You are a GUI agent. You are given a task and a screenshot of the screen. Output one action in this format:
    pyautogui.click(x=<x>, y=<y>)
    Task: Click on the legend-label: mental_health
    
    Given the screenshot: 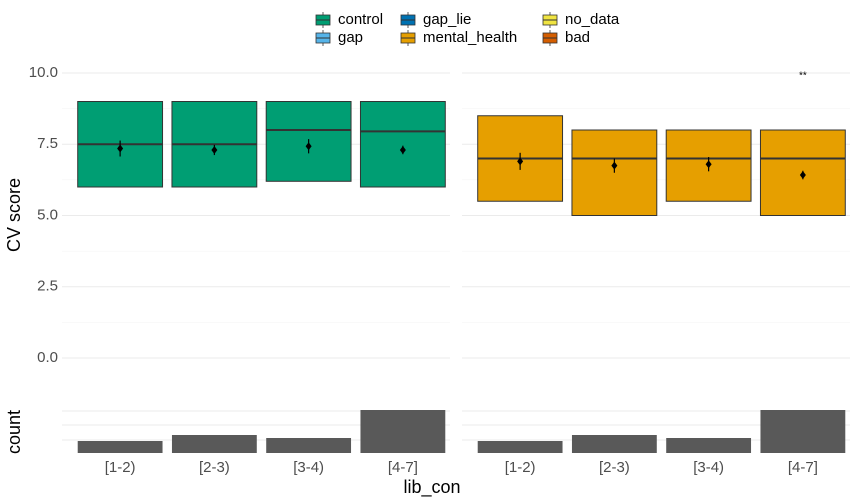 What is the action you would take?
    pyautogui.click(x=470, y=37)
    